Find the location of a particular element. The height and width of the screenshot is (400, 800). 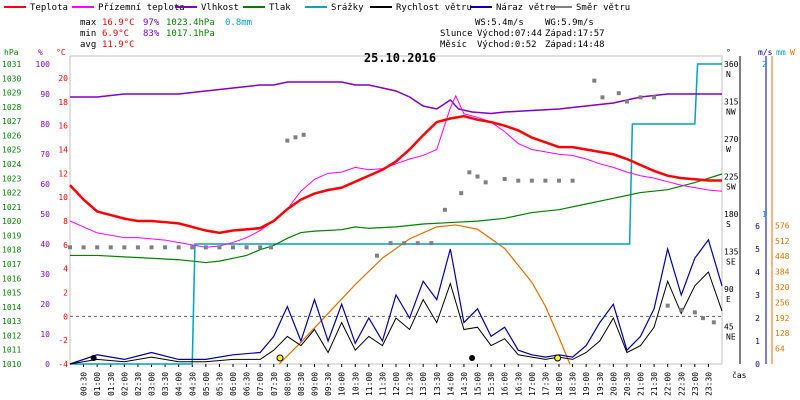

axis-unit-ms: m/s is located at coordinates (765, 52).